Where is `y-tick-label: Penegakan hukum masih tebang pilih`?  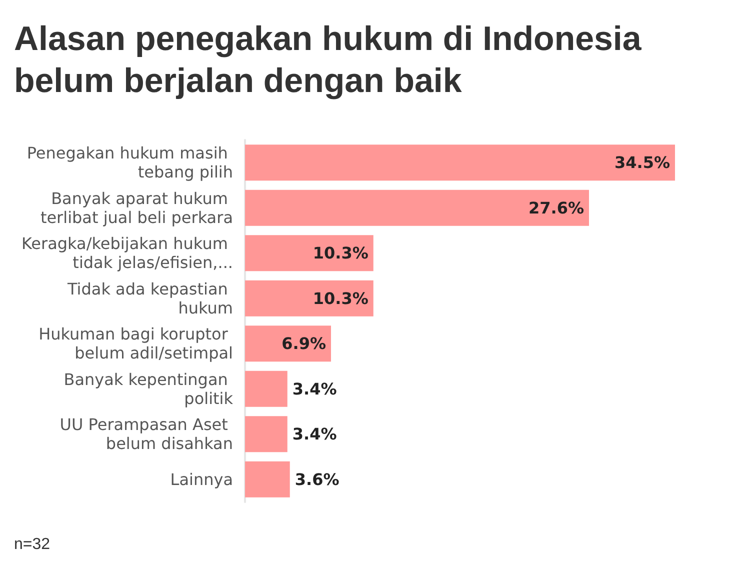 y-tick-label: Penegakan hukum masih tebang pilih is located at coordinates (129, 163).